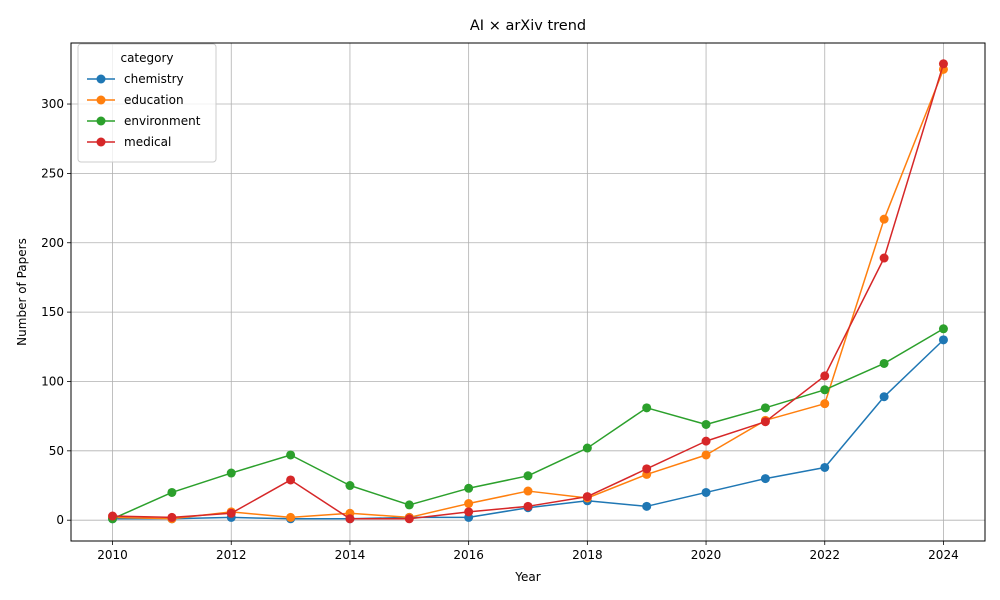 This screenshot has height=600, width=1000. Describe the element at coordinates (350, 555) in the screenshot. I see `x-tick-label: 2014` at that location.